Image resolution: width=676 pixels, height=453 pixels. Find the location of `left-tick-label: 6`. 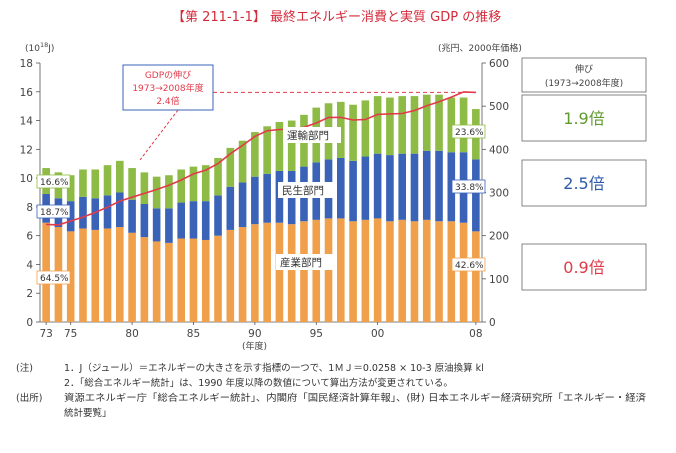

left-tick-label: 6 is located at coordinates (29, 237).